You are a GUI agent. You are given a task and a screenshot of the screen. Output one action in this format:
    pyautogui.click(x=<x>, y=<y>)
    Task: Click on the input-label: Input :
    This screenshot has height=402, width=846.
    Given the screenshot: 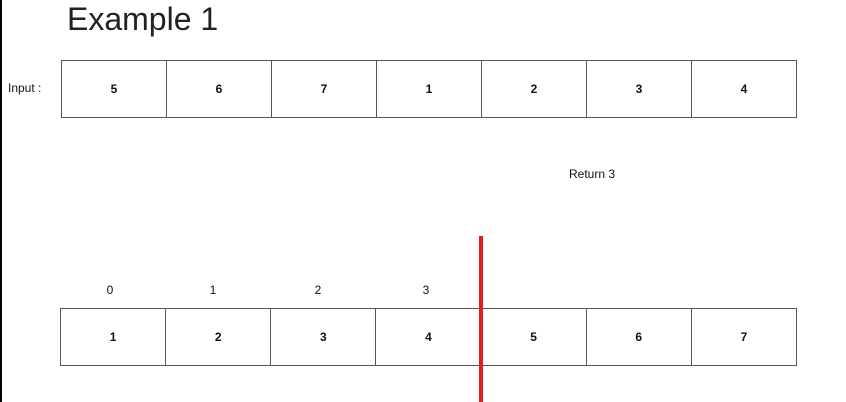 What is the action you would take?
    pyautogui.click(x=25, y=88)
    